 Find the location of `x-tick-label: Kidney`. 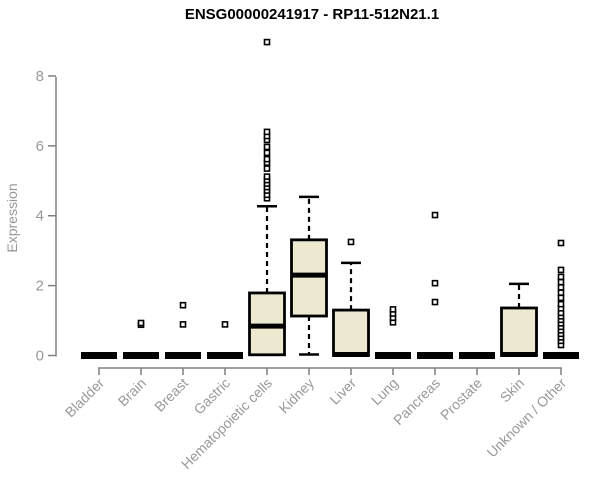

x-tick-label: Kidney is located at coordinates (297, 396).